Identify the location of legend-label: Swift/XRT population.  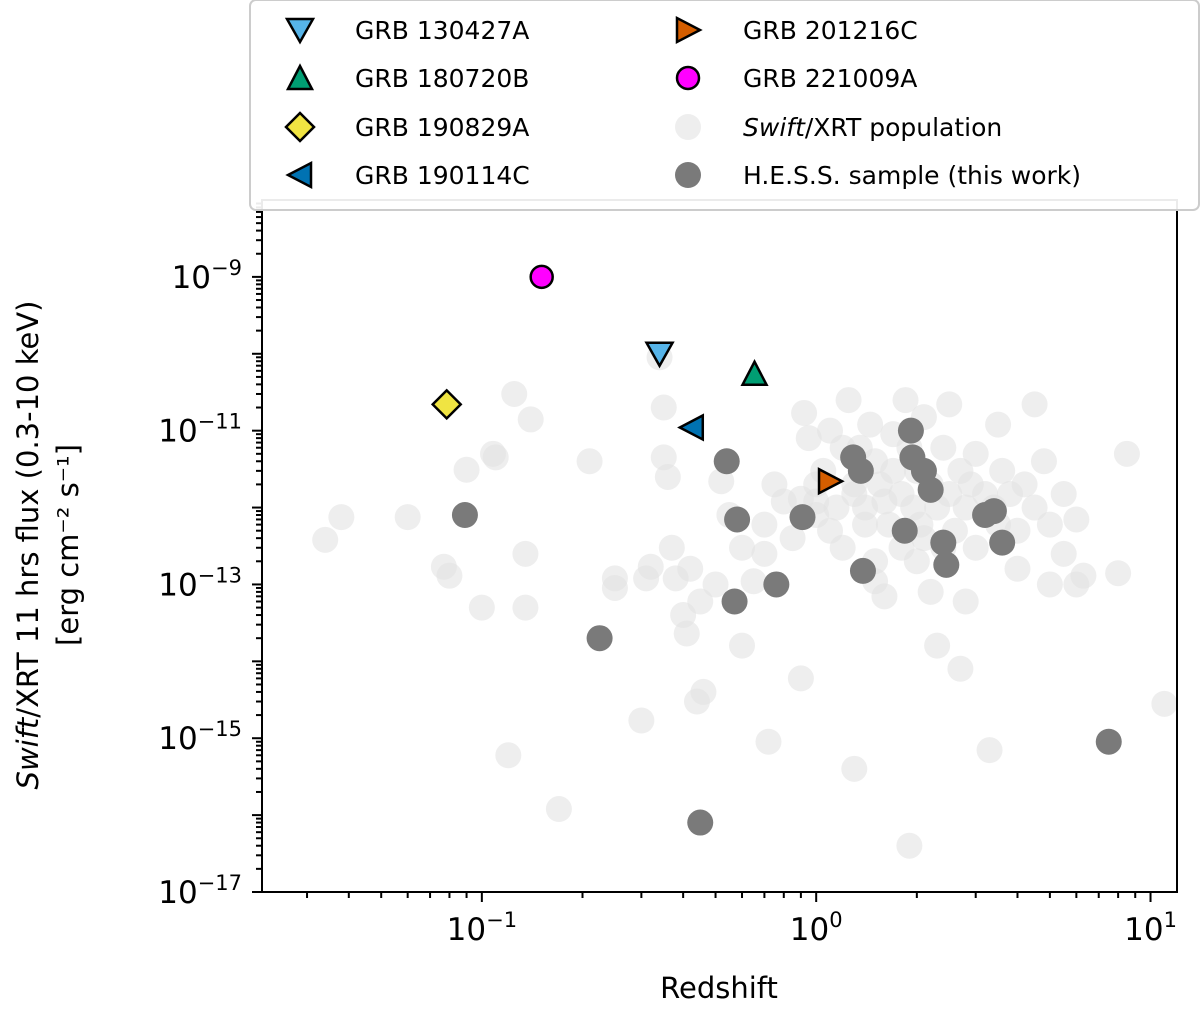
(872, 127).